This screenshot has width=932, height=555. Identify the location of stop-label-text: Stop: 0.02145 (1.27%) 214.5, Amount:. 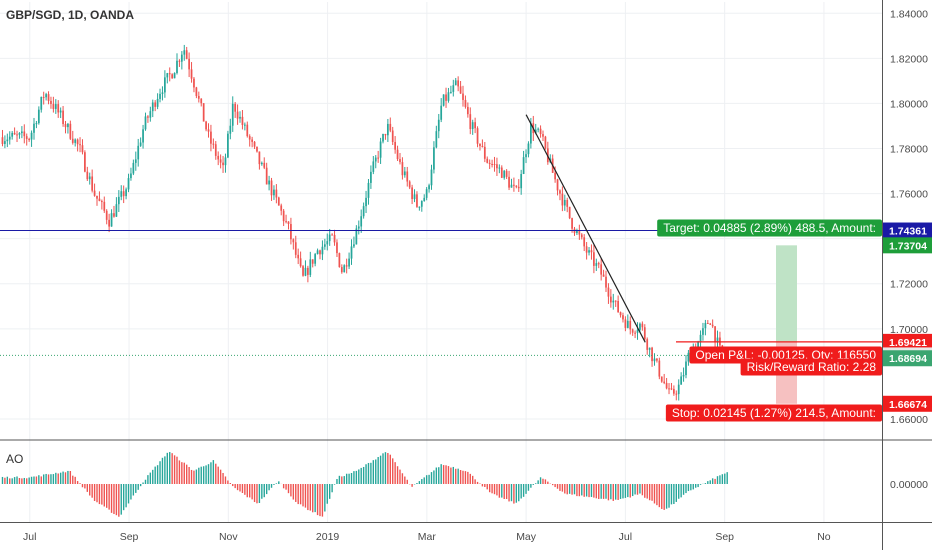
(774, 413).